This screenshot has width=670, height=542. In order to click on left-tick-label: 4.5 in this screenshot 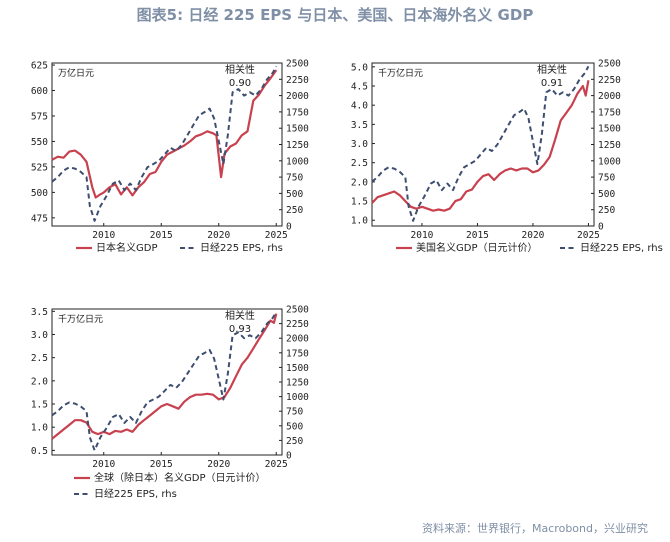, I will do `click(359, 87)`.